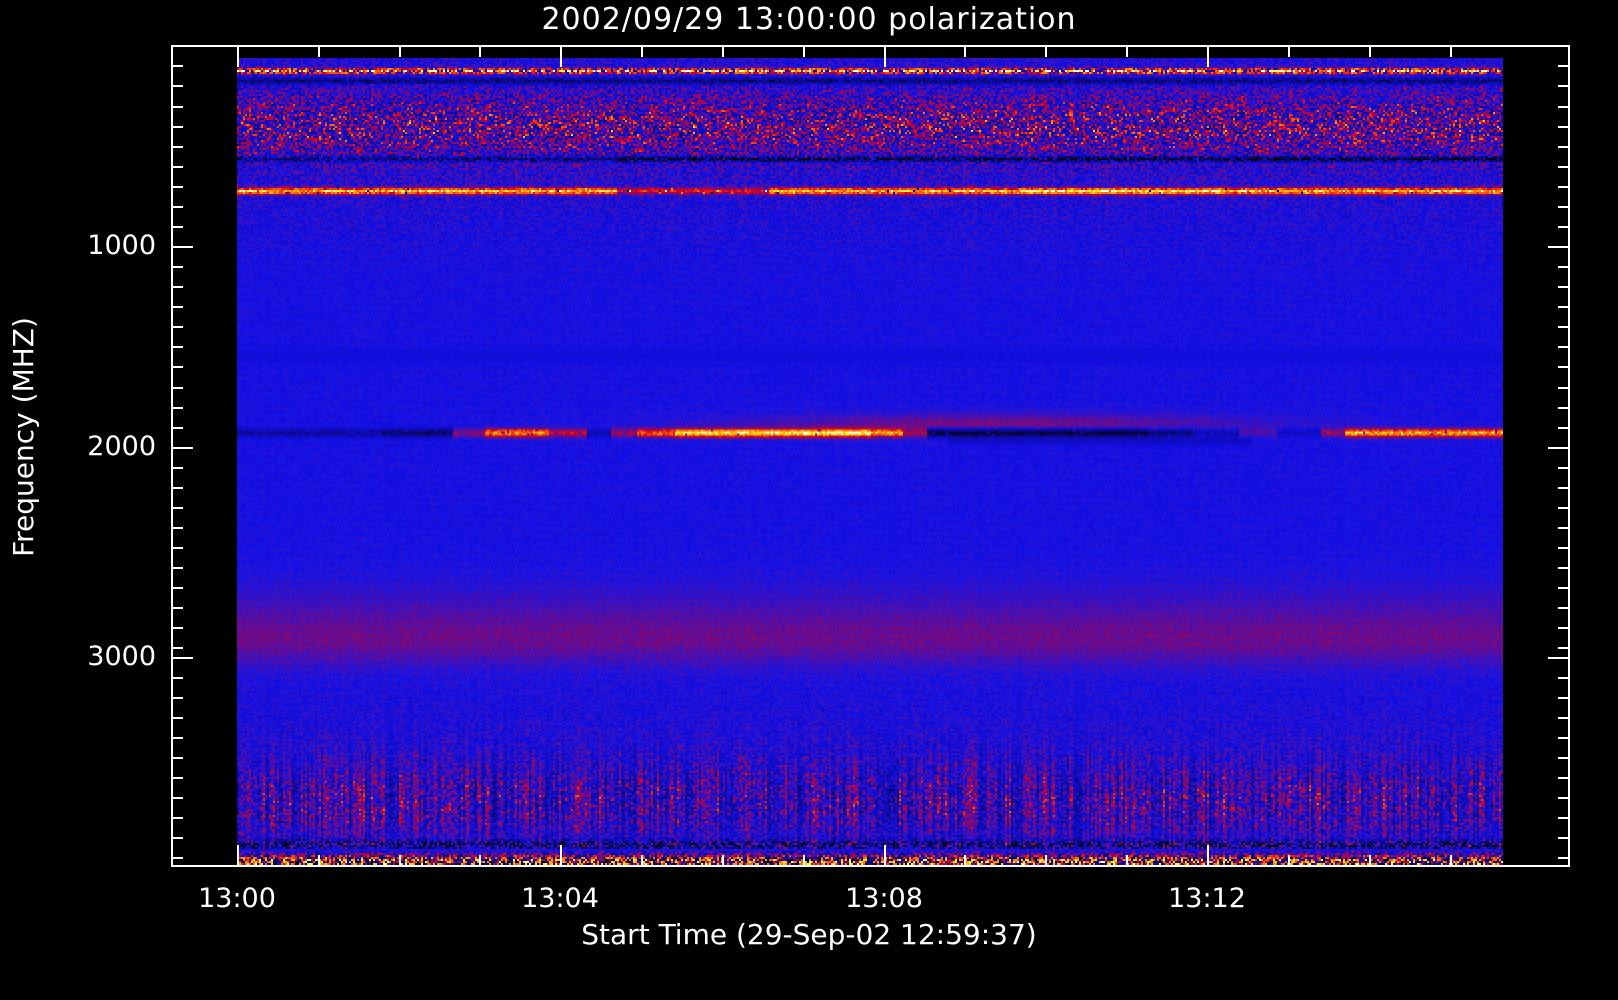  What do you see at coordinates (237, 898) in the screenshot?
I see `x-tick-label: 13:00` at bounding box center [237, 898].